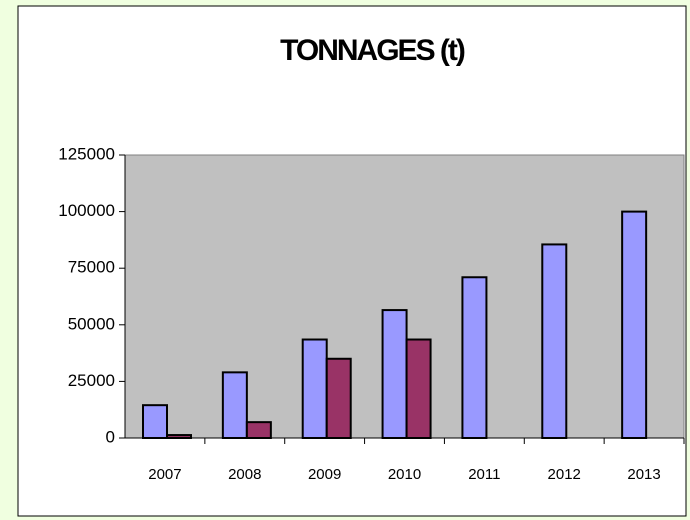 The width and height of the screenshot is (690, 520). Describe the element at coordinates (372, 50) in the screenshot. I see `chart-title: TONNAGES (t)` at that location.